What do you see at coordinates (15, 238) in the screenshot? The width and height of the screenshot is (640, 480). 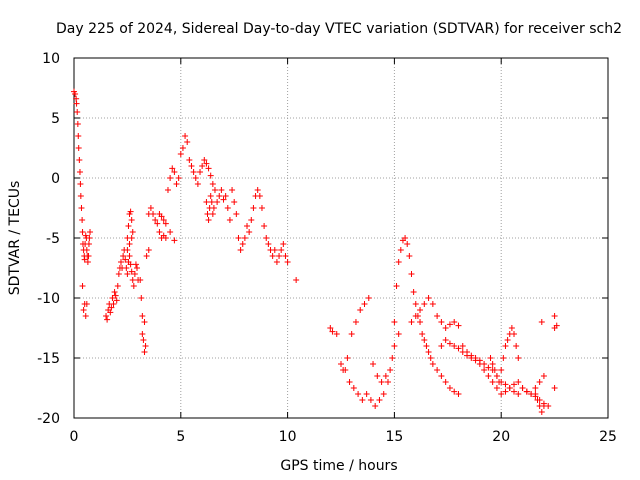 I see `y-axis-label: SDTVAR / TECUs` at bounding box center [15, 238].